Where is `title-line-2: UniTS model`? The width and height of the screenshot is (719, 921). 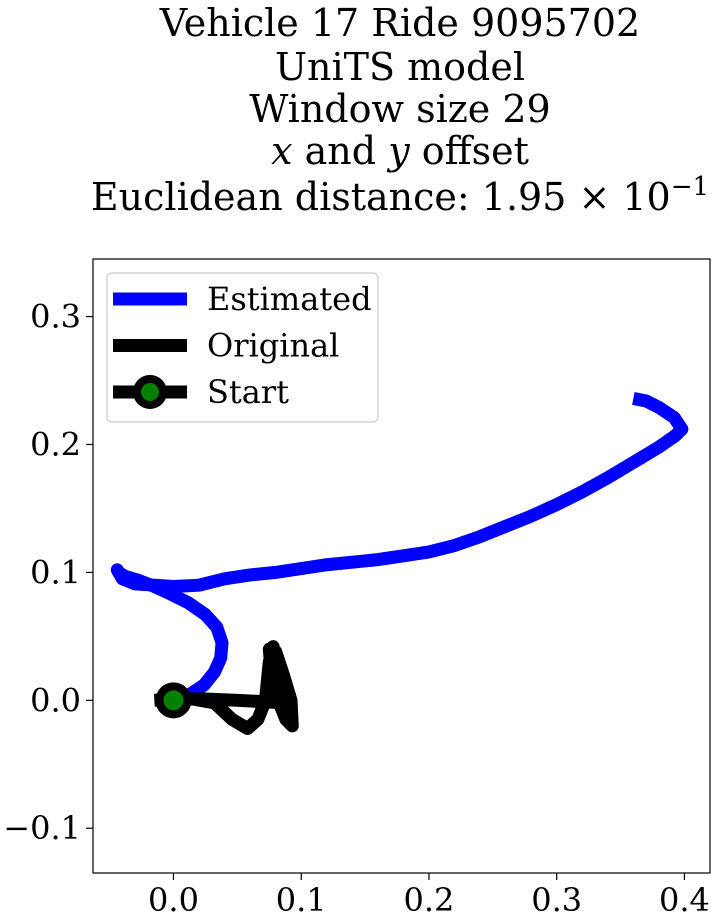
title-line-2: UniTS model is located at coordinates (400, 67).